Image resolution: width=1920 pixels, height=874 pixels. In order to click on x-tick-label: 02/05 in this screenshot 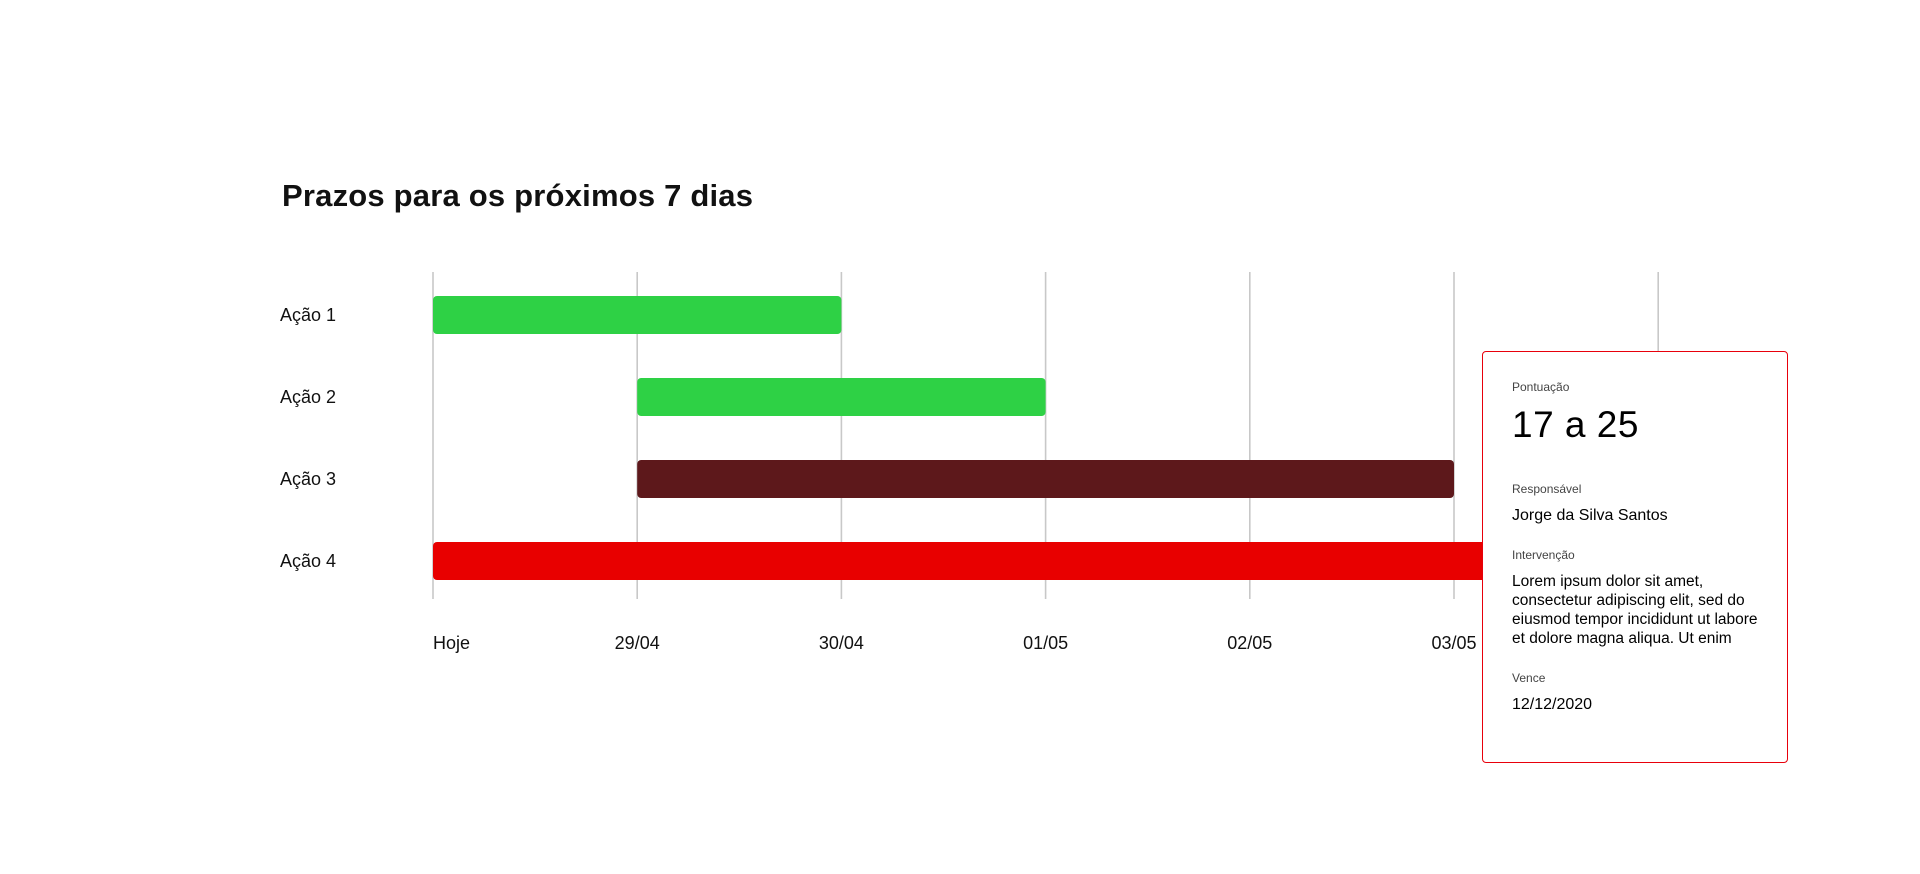, I will do `click(1249, 643)`.